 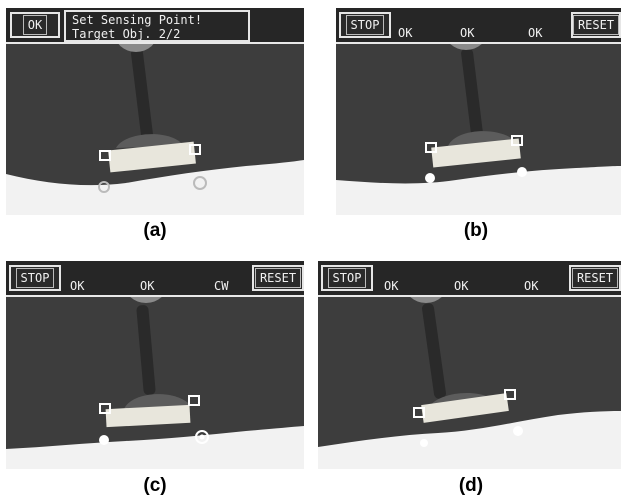 I want to click on instruction-line-2: Target Obj. 2/2, so click(x=126, y=34).